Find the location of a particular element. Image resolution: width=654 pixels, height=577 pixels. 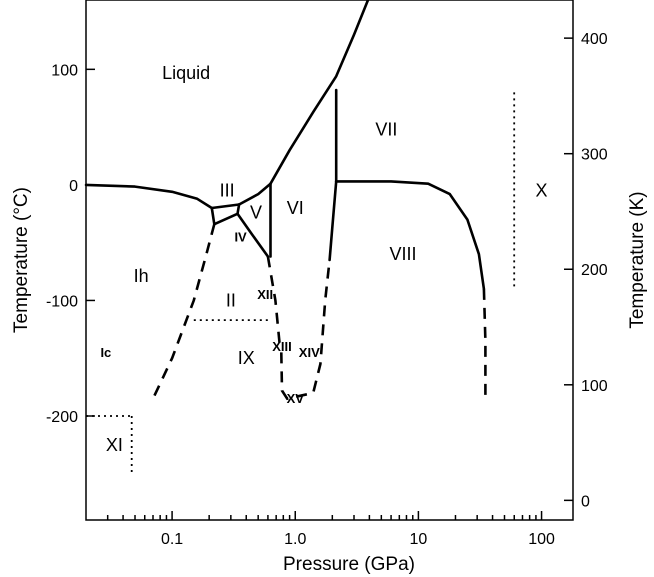

phase-label-v: V is located at coordinates (256, 213).